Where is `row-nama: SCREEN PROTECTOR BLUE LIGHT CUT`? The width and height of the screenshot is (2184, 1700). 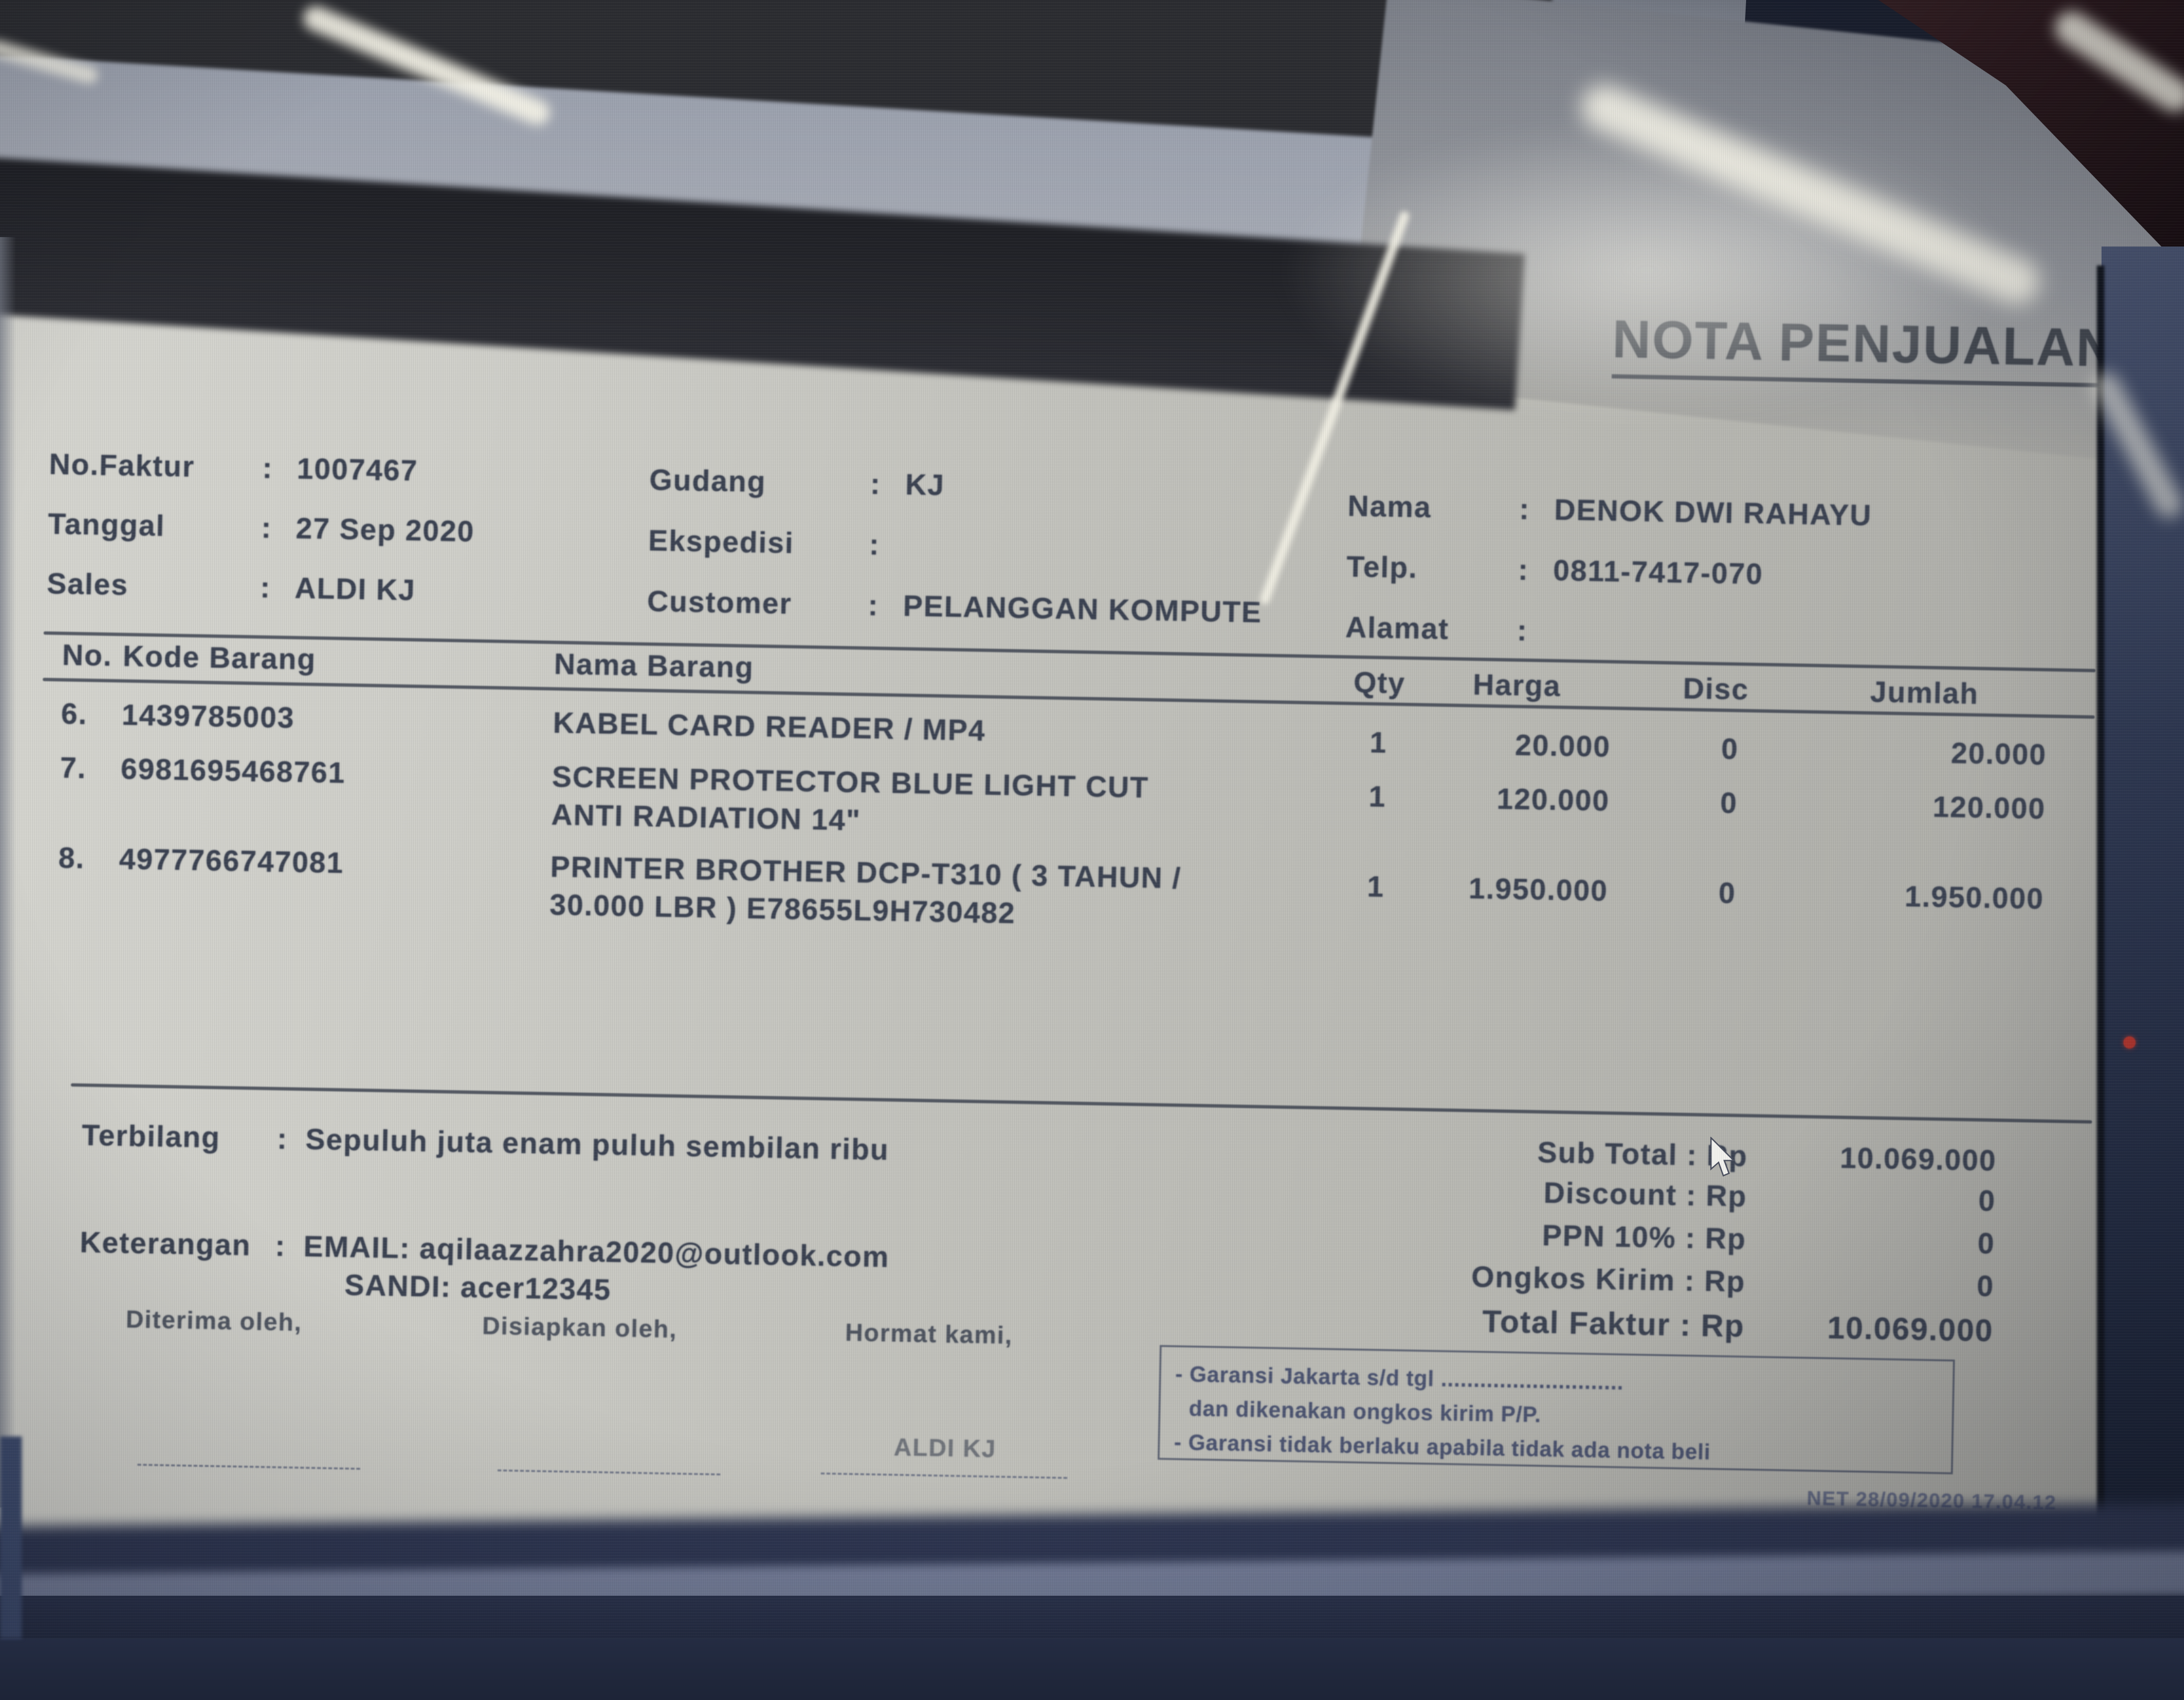
row-nama: SCREEN PROTECTOR BLUE LIGHT CUT is located at coordinates (850, 782).